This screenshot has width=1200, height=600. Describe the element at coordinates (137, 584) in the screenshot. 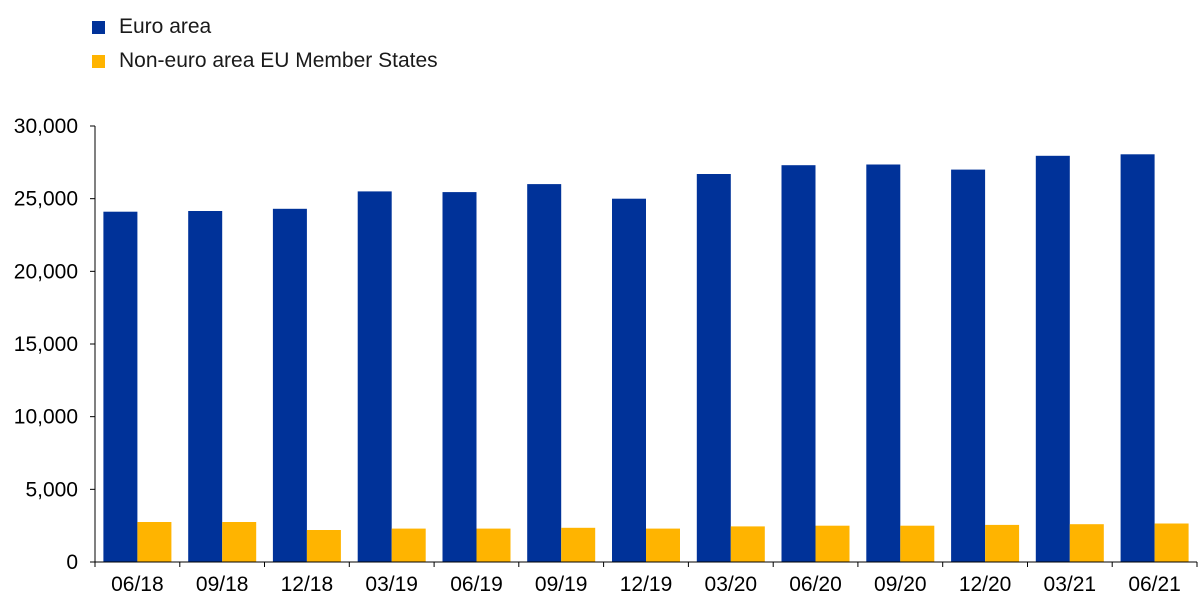

I see `x-tick-label: 06/18` at that location.